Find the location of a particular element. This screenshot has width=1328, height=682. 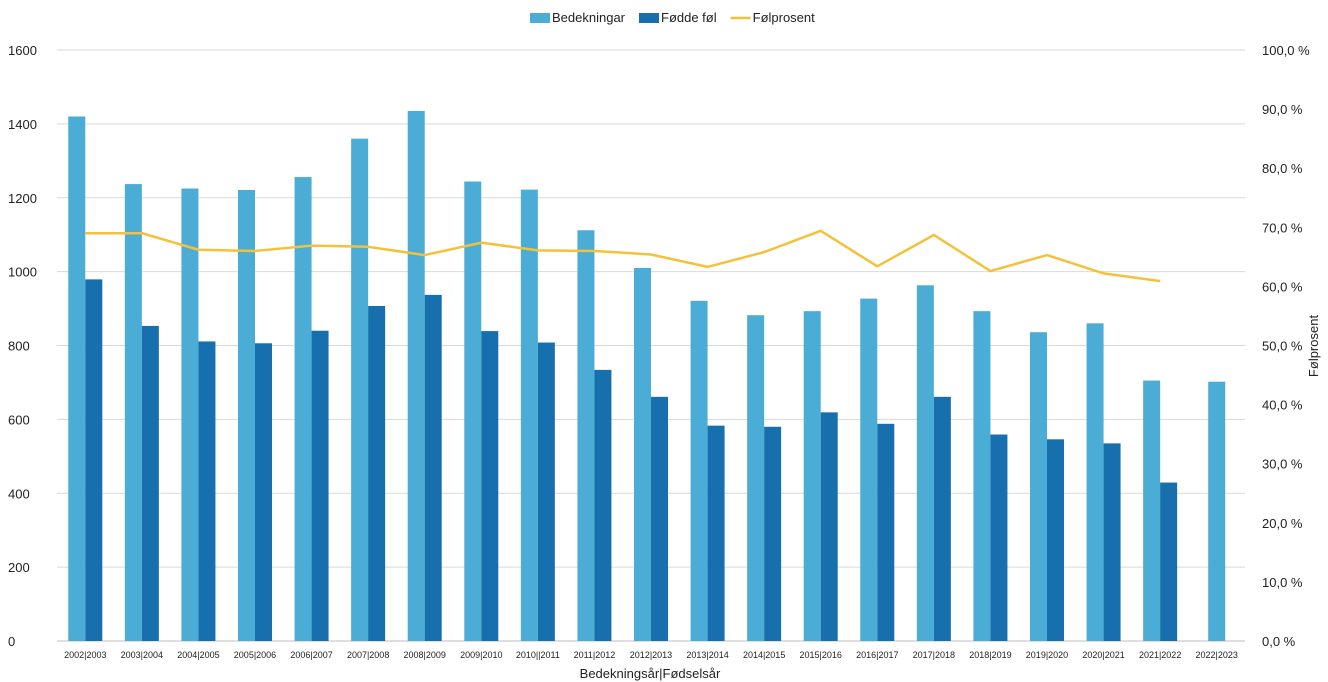

y2-tick-label: 0,0 % is located at coordinates (1279, 641).